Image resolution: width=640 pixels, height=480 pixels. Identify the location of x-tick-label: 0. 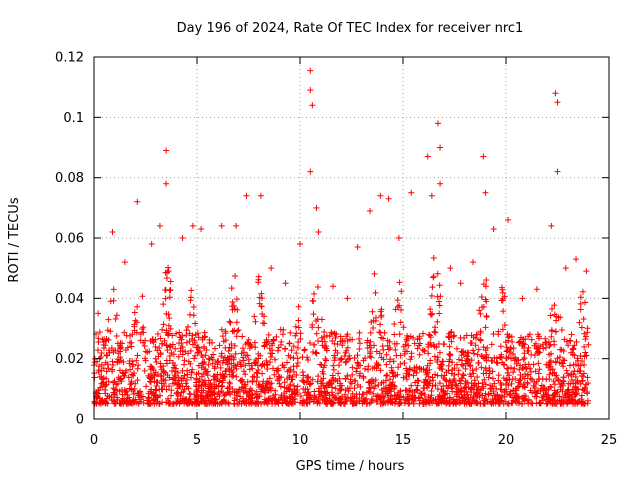
(94, 440).